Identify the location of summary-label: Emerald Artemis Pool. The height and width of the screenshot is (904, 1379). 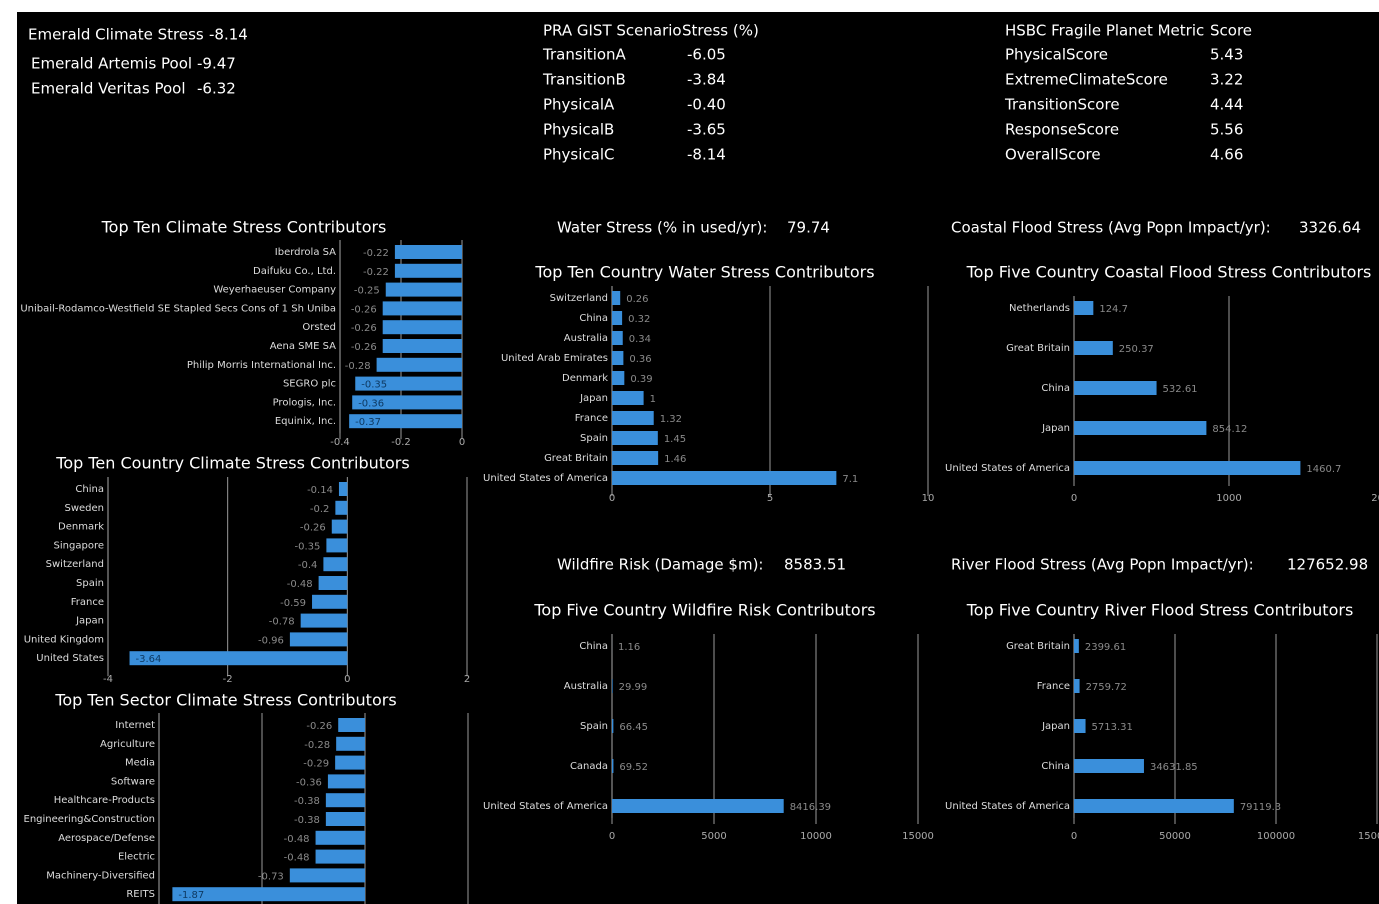
(111, 64).